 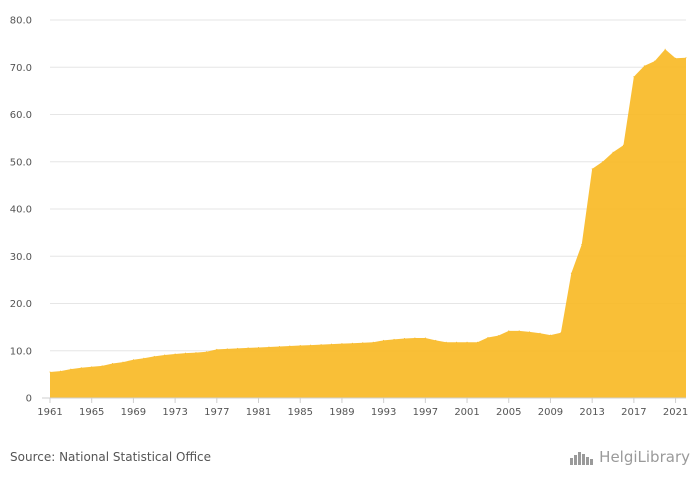 I want to click on y-tick-label: 0, so click(x=29, y=399).